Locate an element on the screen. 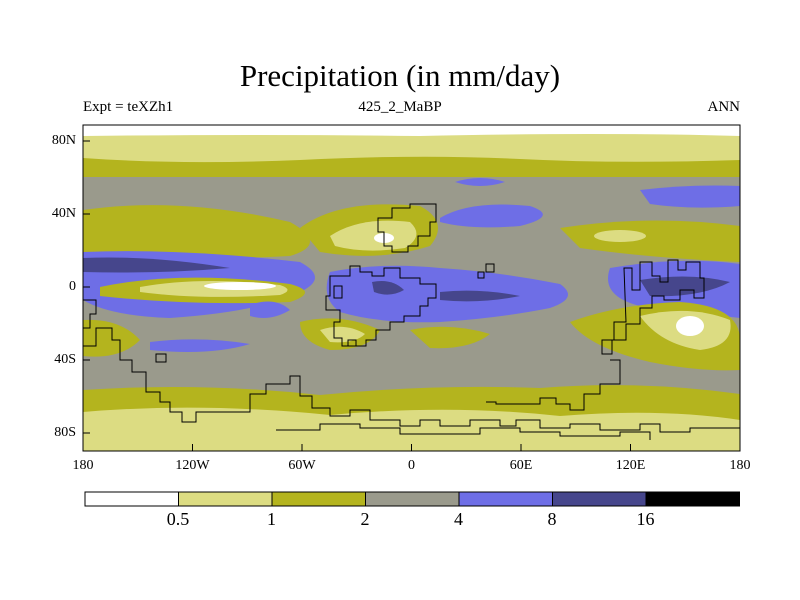 This screenshot has height=600, width=800. colorbar-label-8: 8 is located at coordinates (552, 519).